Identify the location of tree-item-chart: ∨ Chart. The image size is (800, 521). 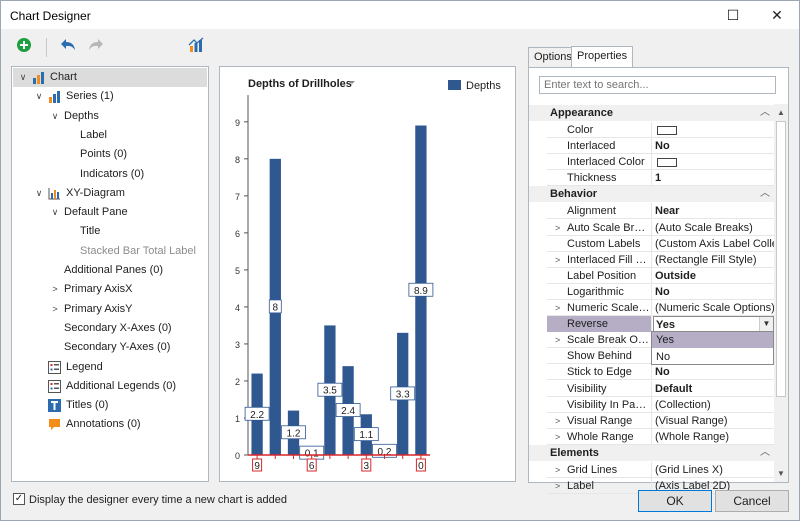
(110, 77).